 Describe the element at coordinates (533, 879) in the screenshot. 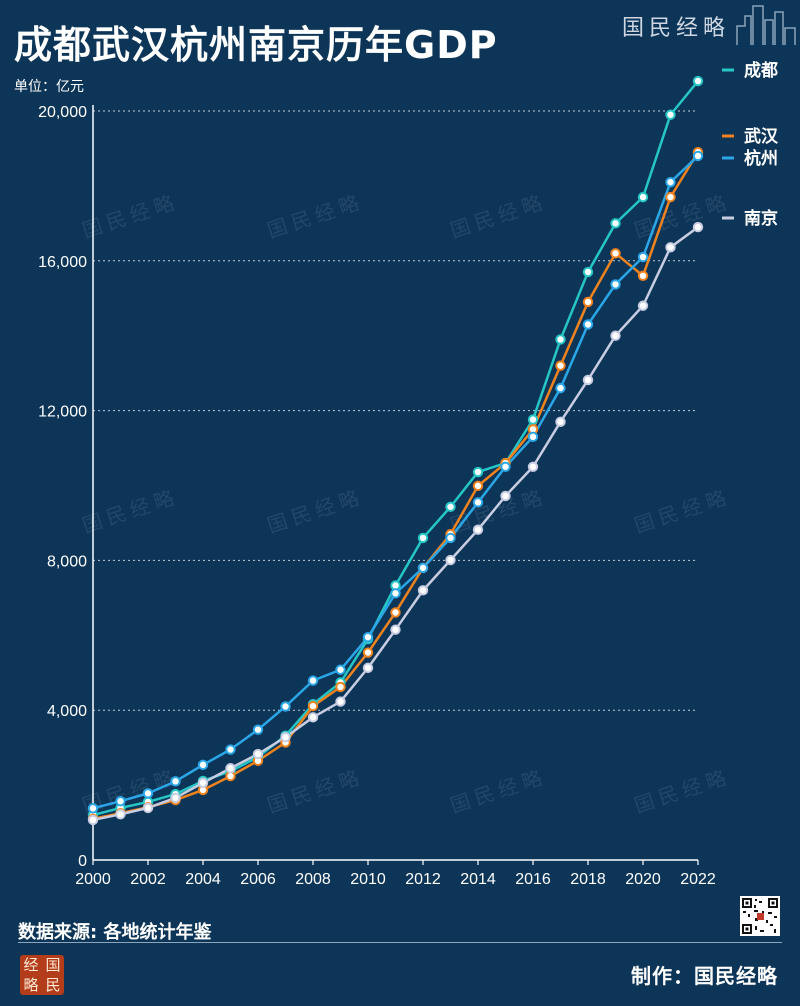

I see `x-tick-label: 2016` at that location.